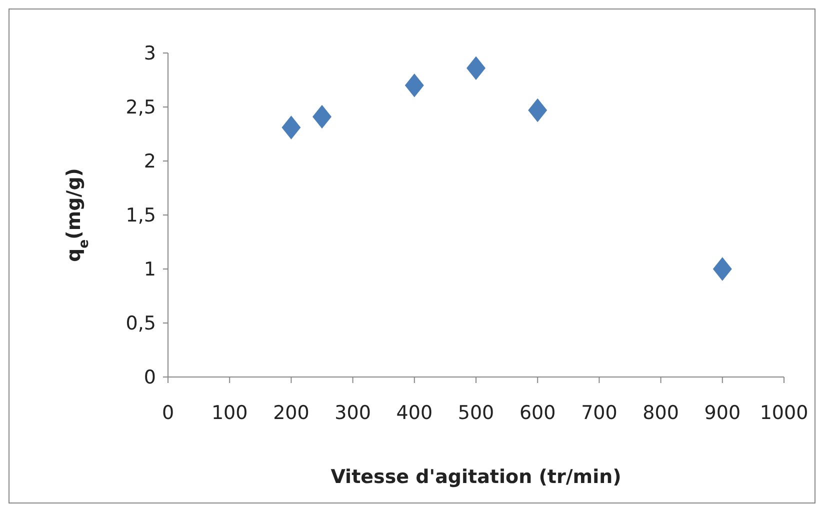 The width and height of the screenshot is (824, 512). I want to click on y-tick-label: 2, so click(150, 161).